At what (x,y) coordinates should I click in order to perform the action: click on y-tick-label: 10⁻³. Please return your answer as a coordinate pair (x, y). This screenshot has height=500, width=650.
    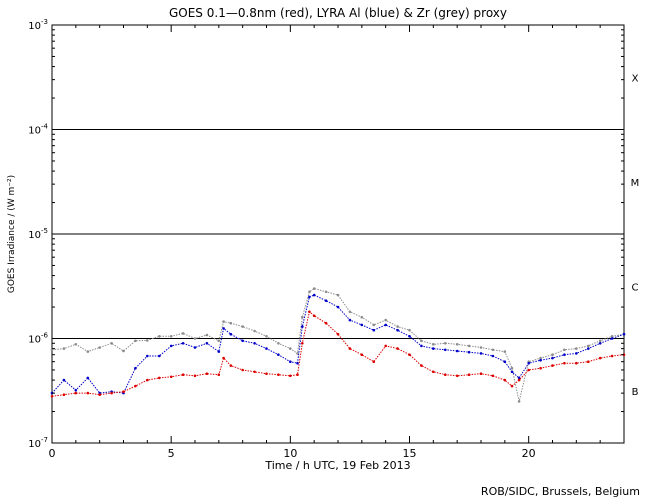
    Looking at the image, I should click on (38, 25).